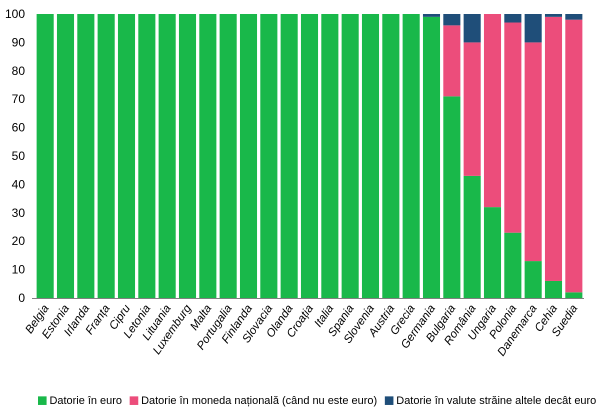 The width and height of the screenshot is (608, 419). What do you see at coordinates (19, 241) in the screenshot?
I see `y-tick-label: 20` at bounding box center [19, 241].